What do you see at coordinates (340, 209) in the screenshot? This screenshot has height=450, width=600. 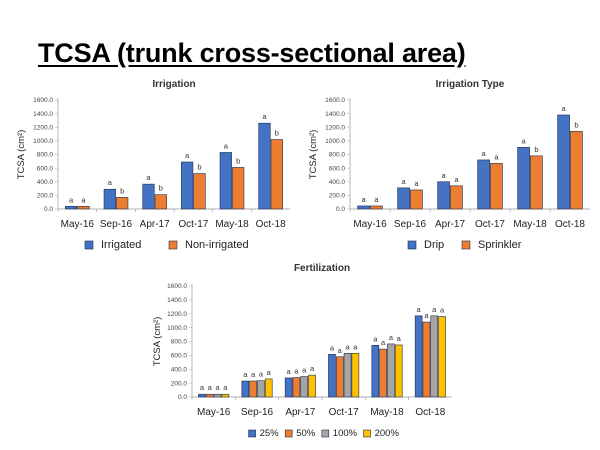 I see `y-tick-label: 0.0` at bounding box center [340, 209].